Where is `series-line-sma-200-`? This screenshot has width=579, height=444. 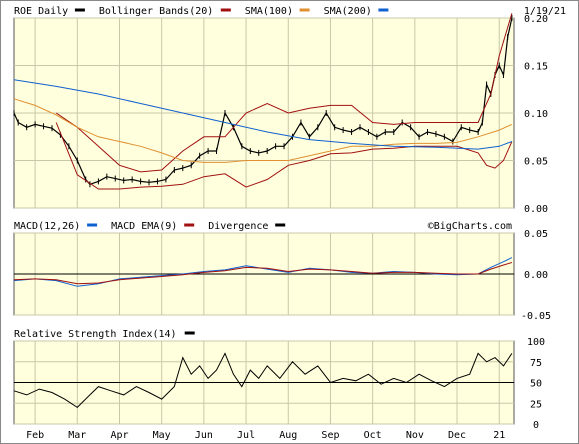
series-line-sma-200- is located at coordinates (263, 114).